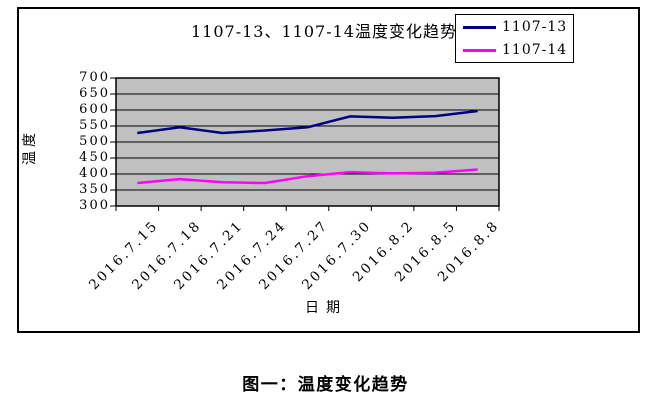  I want to click on legend-item-1107-14: 1107-14, so click(514, 50).